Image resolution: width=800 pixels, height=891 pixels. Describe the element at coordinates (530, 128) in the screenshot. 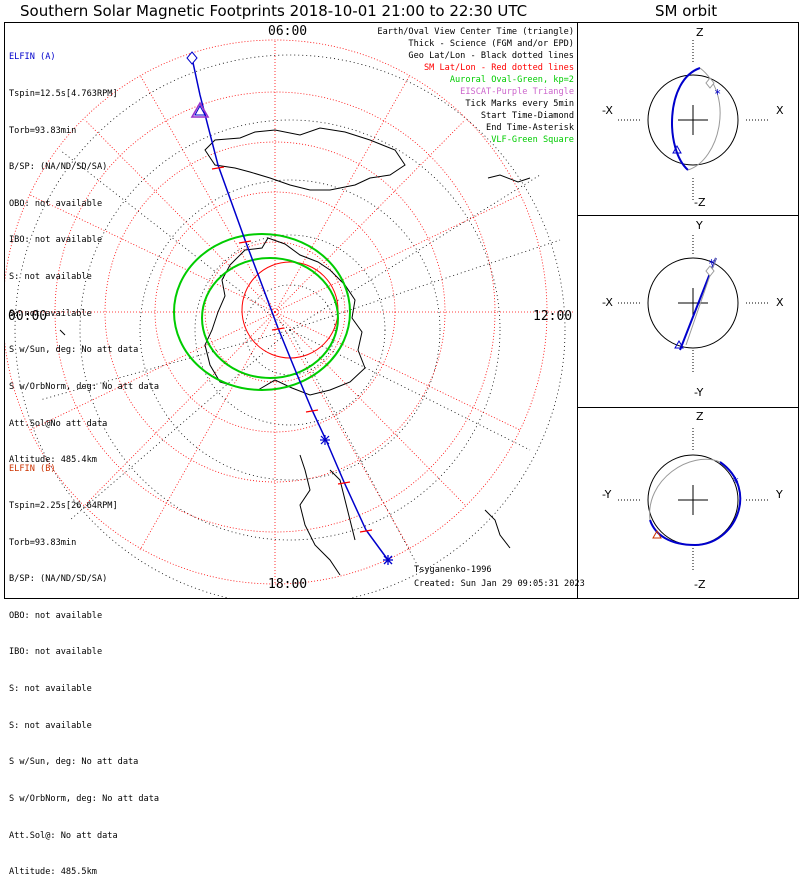

I see `legend-item: End Time-Asterisk` at that location.